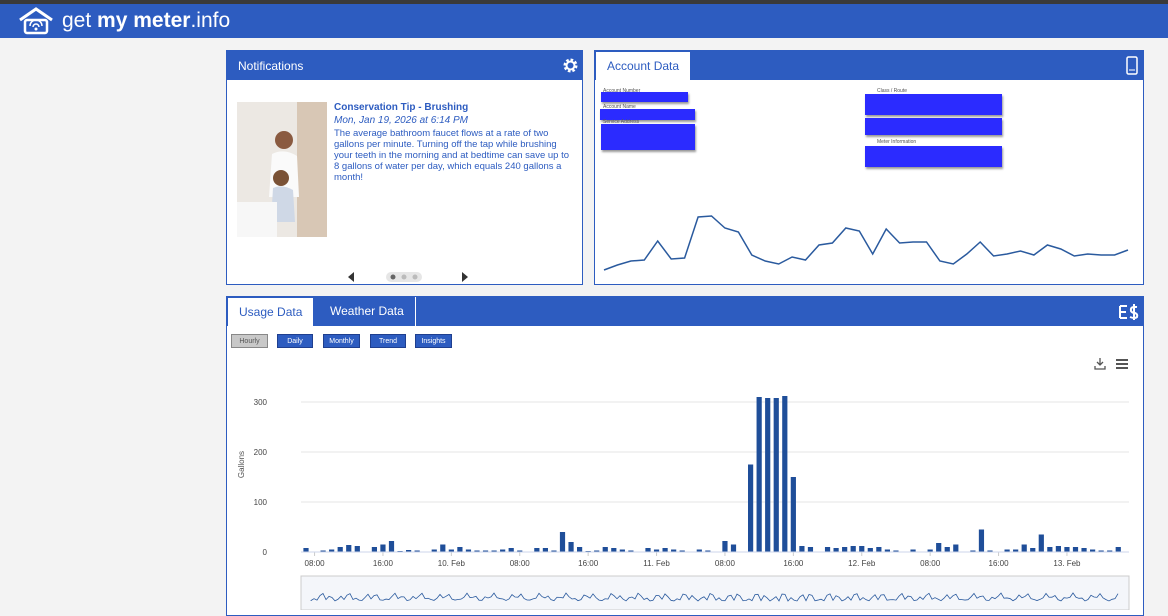 The image size is (1168, 616). What do you see at coordinates (341, 341) in the screenshot?
I see `range-button: Monthly` at bounding box center [341, 341].